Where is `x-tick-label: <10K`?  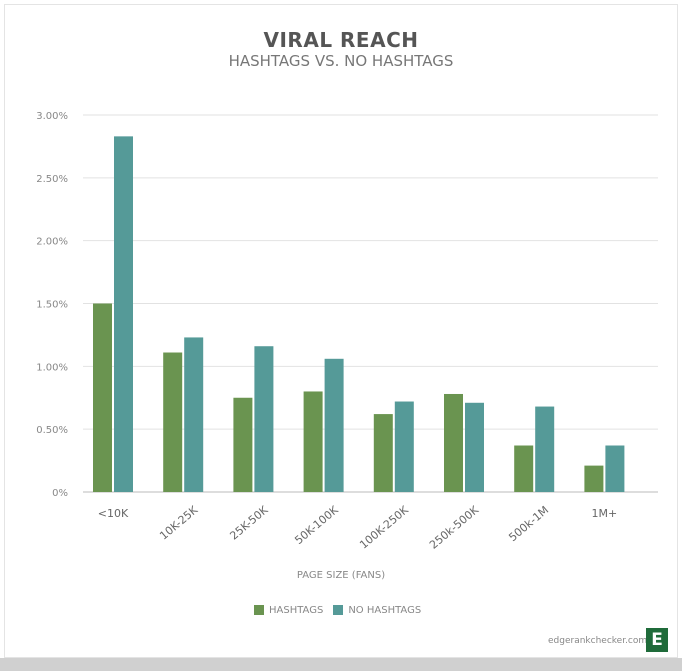 x-tick-label: <10K is located at coordinates (113, 513).